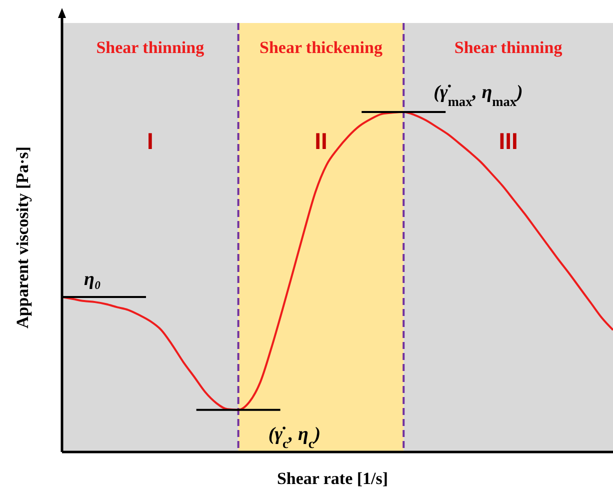 This screenshot has height=491, width=613. Describe the element at coordinates (321, 141) in the screenshot. I see `annotation: II` at that location.